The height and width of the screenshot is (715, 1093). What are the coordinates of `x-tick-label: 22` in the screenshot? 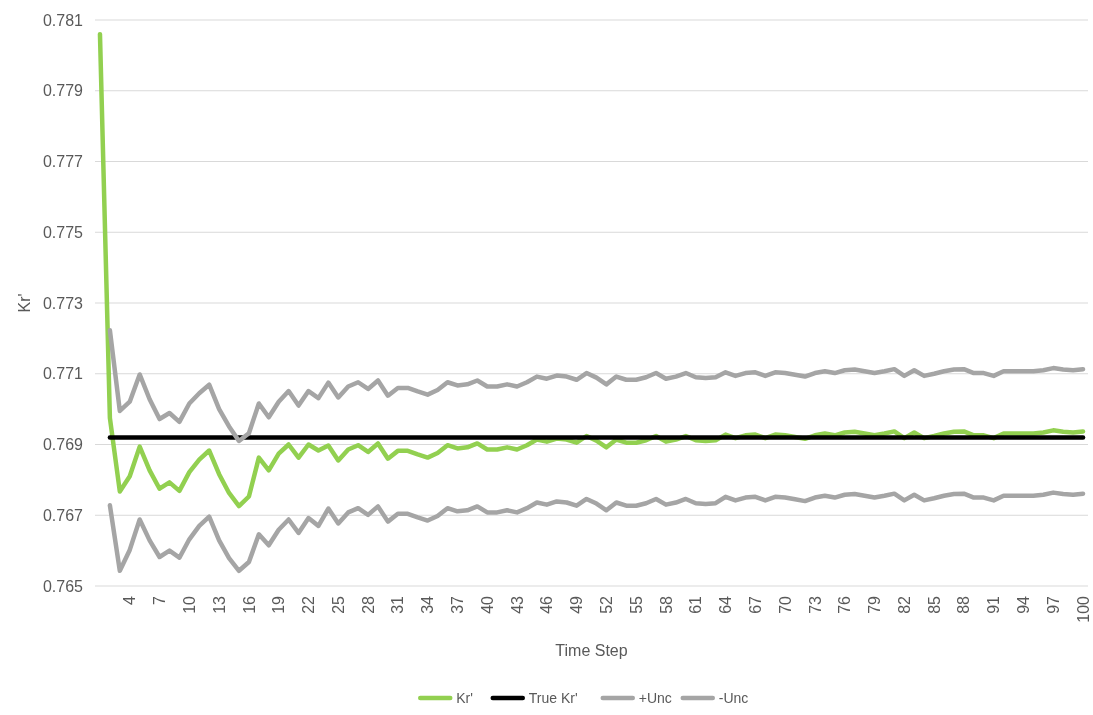 It's located at (309, 604).